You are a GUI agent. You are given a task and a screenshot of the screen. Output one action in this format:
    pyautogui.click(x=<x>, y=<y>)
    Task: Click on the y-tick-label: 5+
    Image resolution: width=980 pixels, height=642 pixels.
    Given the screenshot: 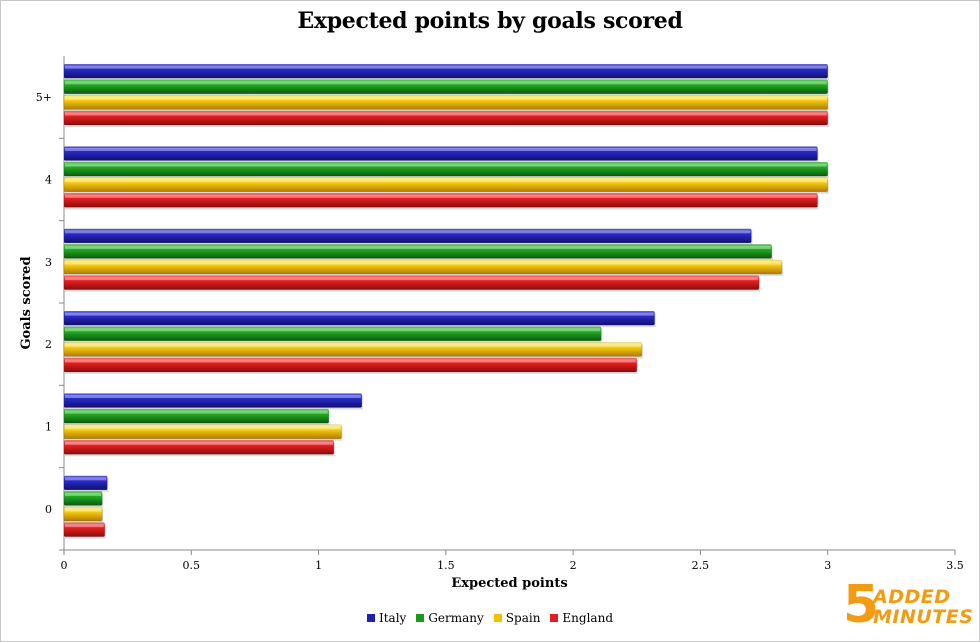 What is the action you would take?
    pyautogui.click(x=44, y=97)
    